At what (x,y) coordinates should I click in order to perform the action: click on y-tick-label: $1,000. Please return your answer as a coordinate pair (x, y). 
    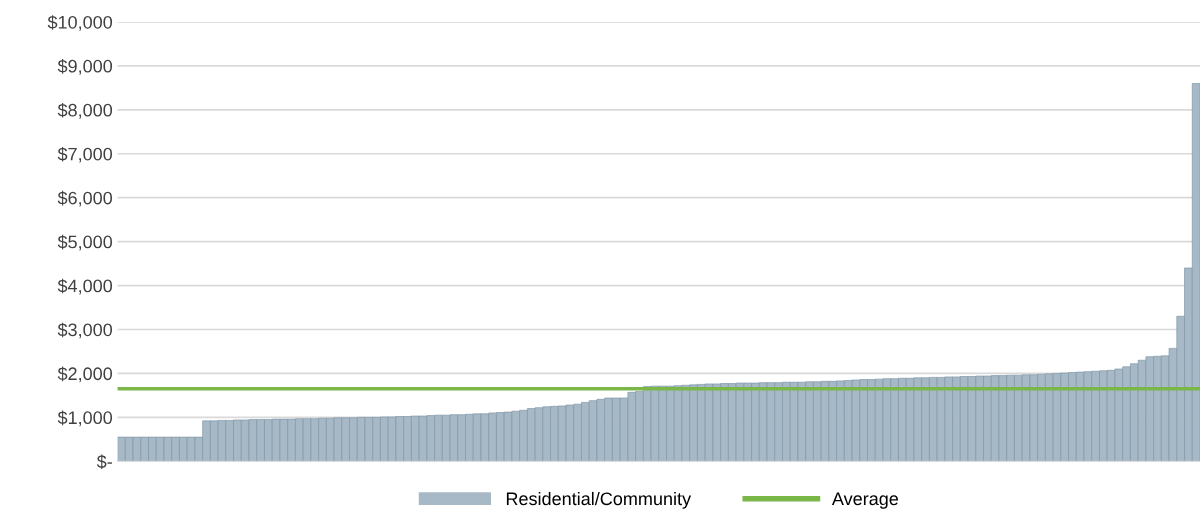
    Looking at the image, I should click on (85, 418).